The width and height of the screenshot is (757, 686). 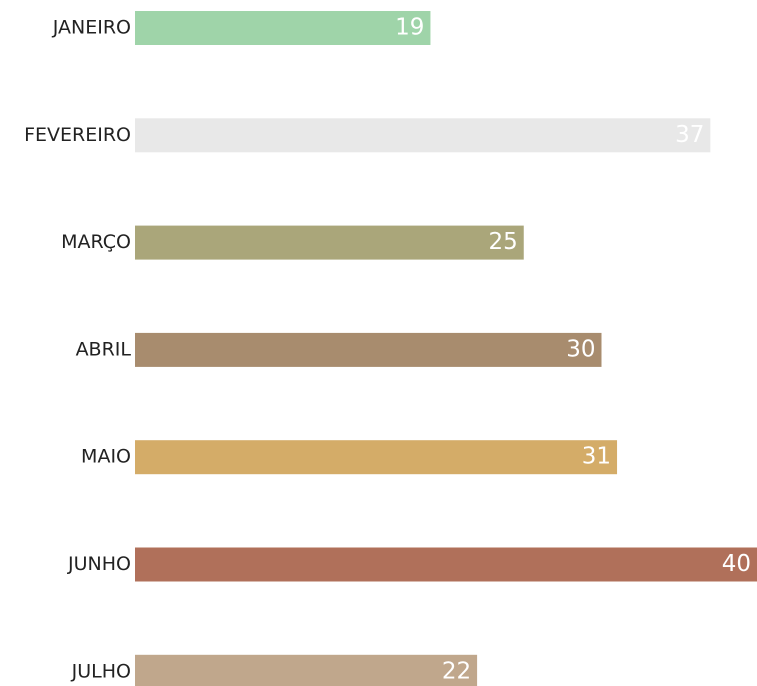 What do you see at coordinates (106, 457) in the screenshot?
I see `category-label: MAIO` at bounding box center [106, 457].